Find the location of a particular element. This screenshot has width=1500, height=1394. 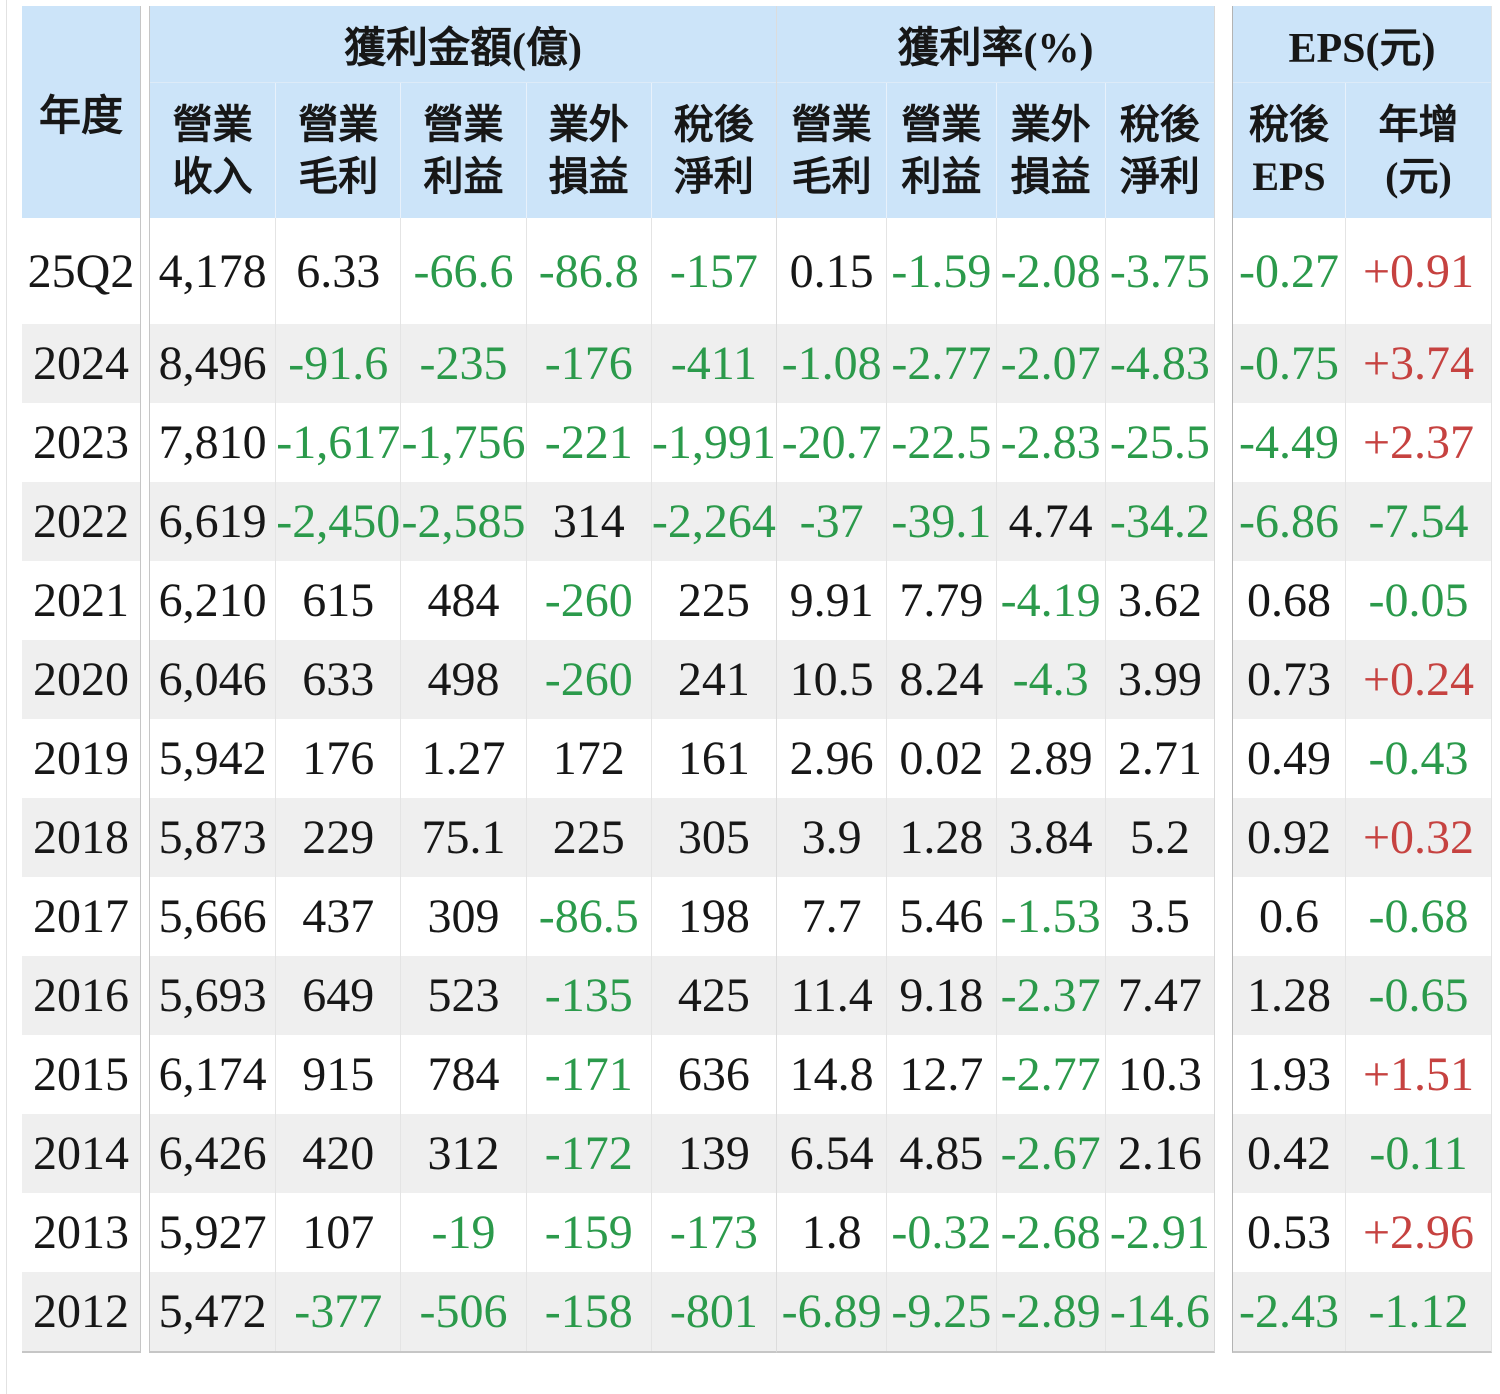

data-cell-amounts-2: 484 is located at coordinates (462, 600).